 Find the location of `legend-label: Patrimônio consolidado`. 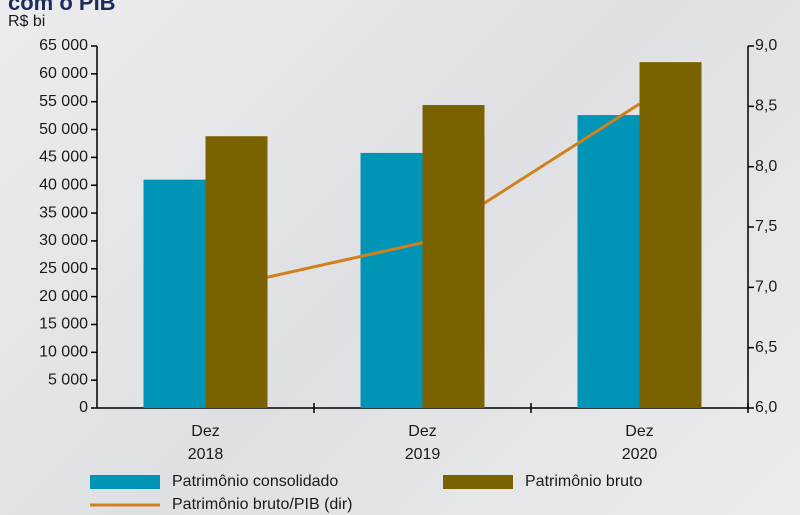

legend-label: Patrimônio consolidado is located at coordinates (255, 481).